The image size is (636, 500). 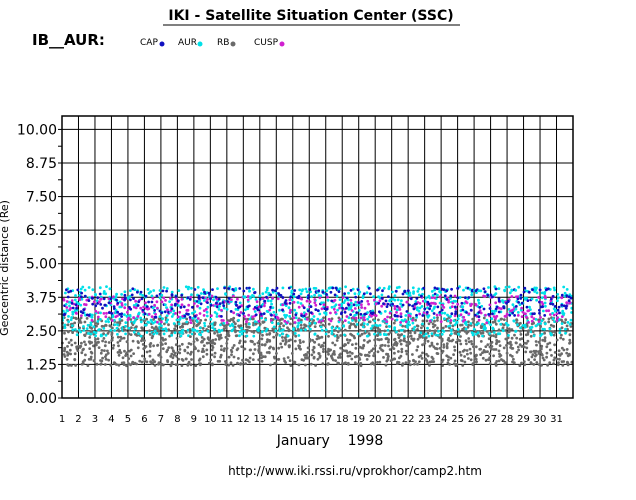 What do you see at coordinates (41, 265) in the screenshot?
I see `y-tick-label: 5.00` at bounding box center [41, 265].